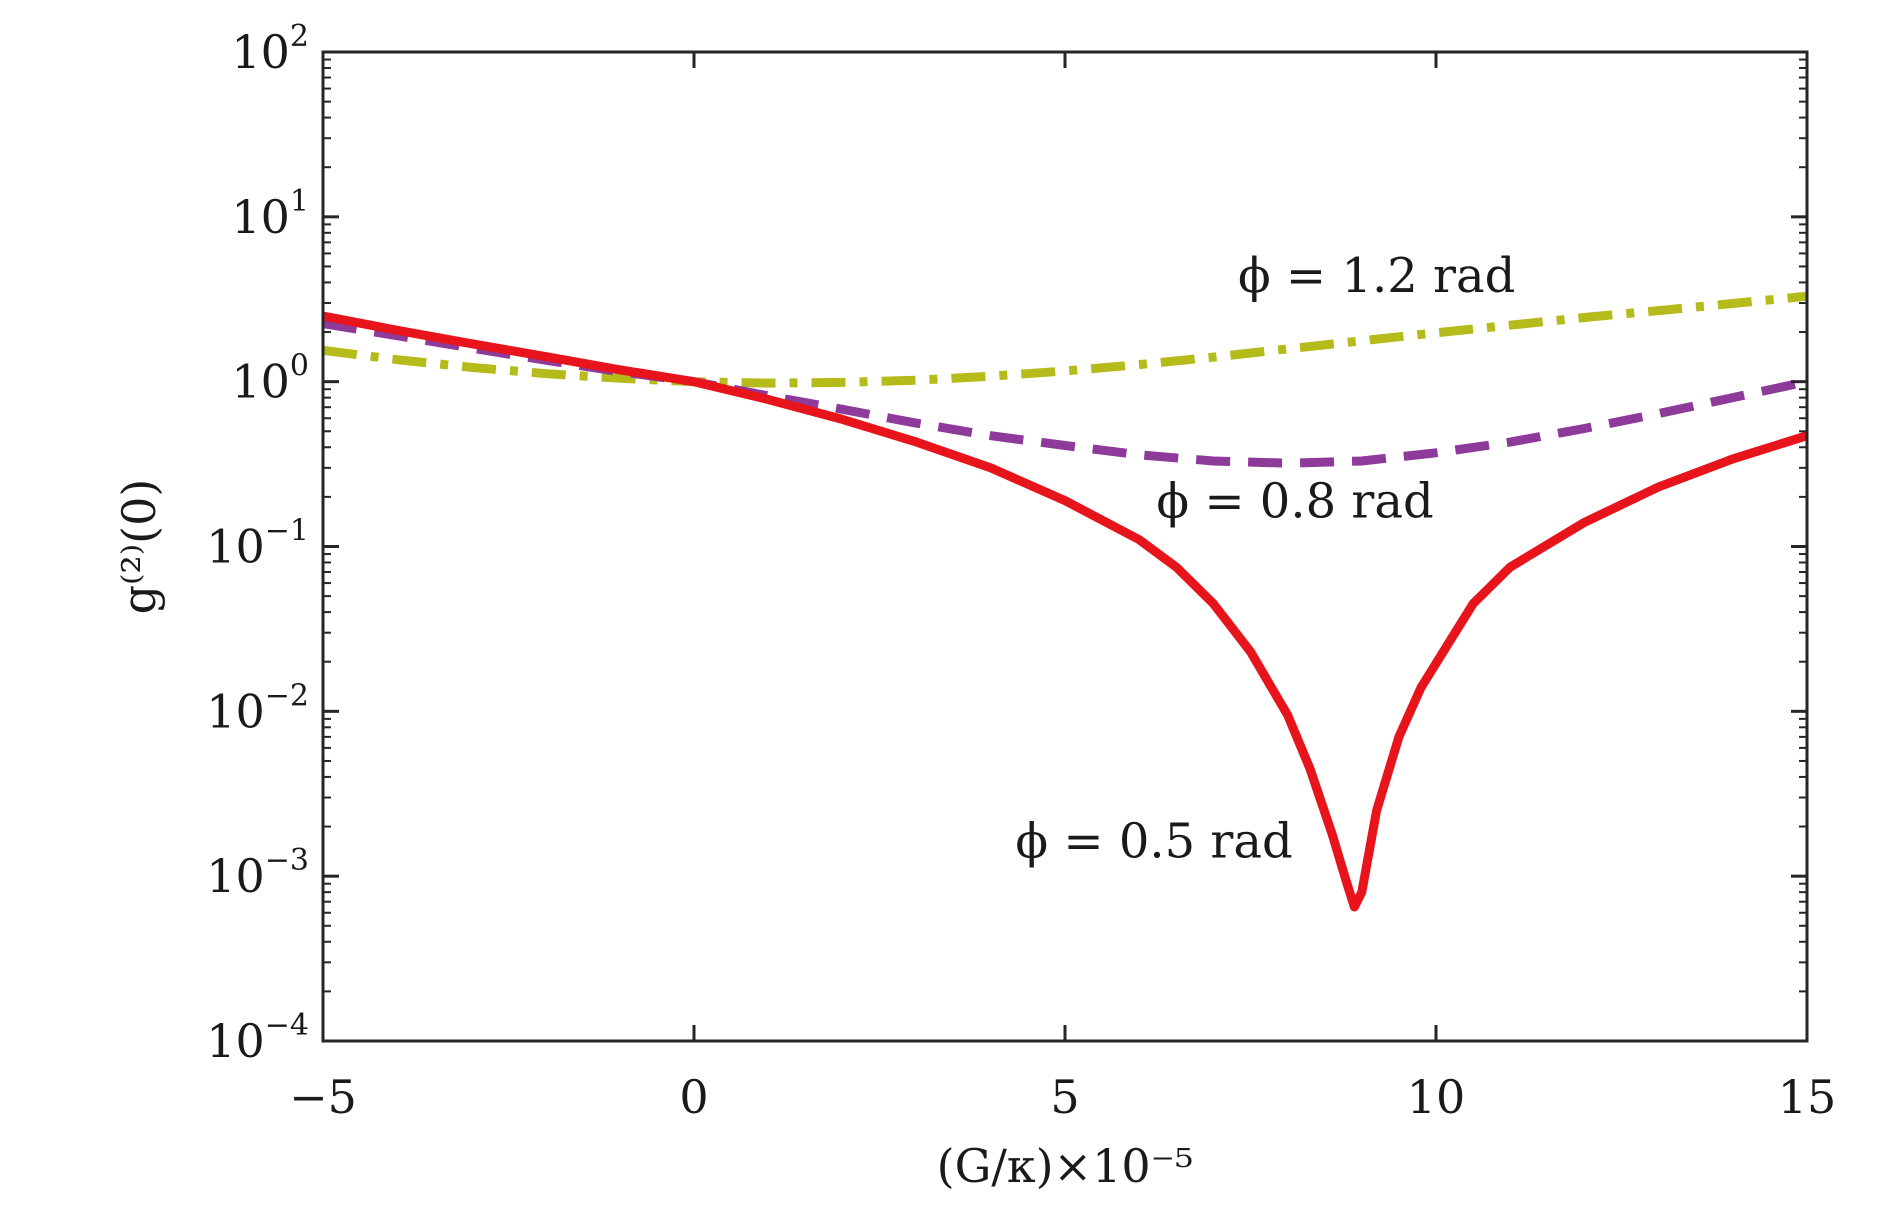  Describe the element at coordinates (1065, 1166) in the screenshot. I see `x-axis-label: (G/κ)×10⁻⁵` at that location.